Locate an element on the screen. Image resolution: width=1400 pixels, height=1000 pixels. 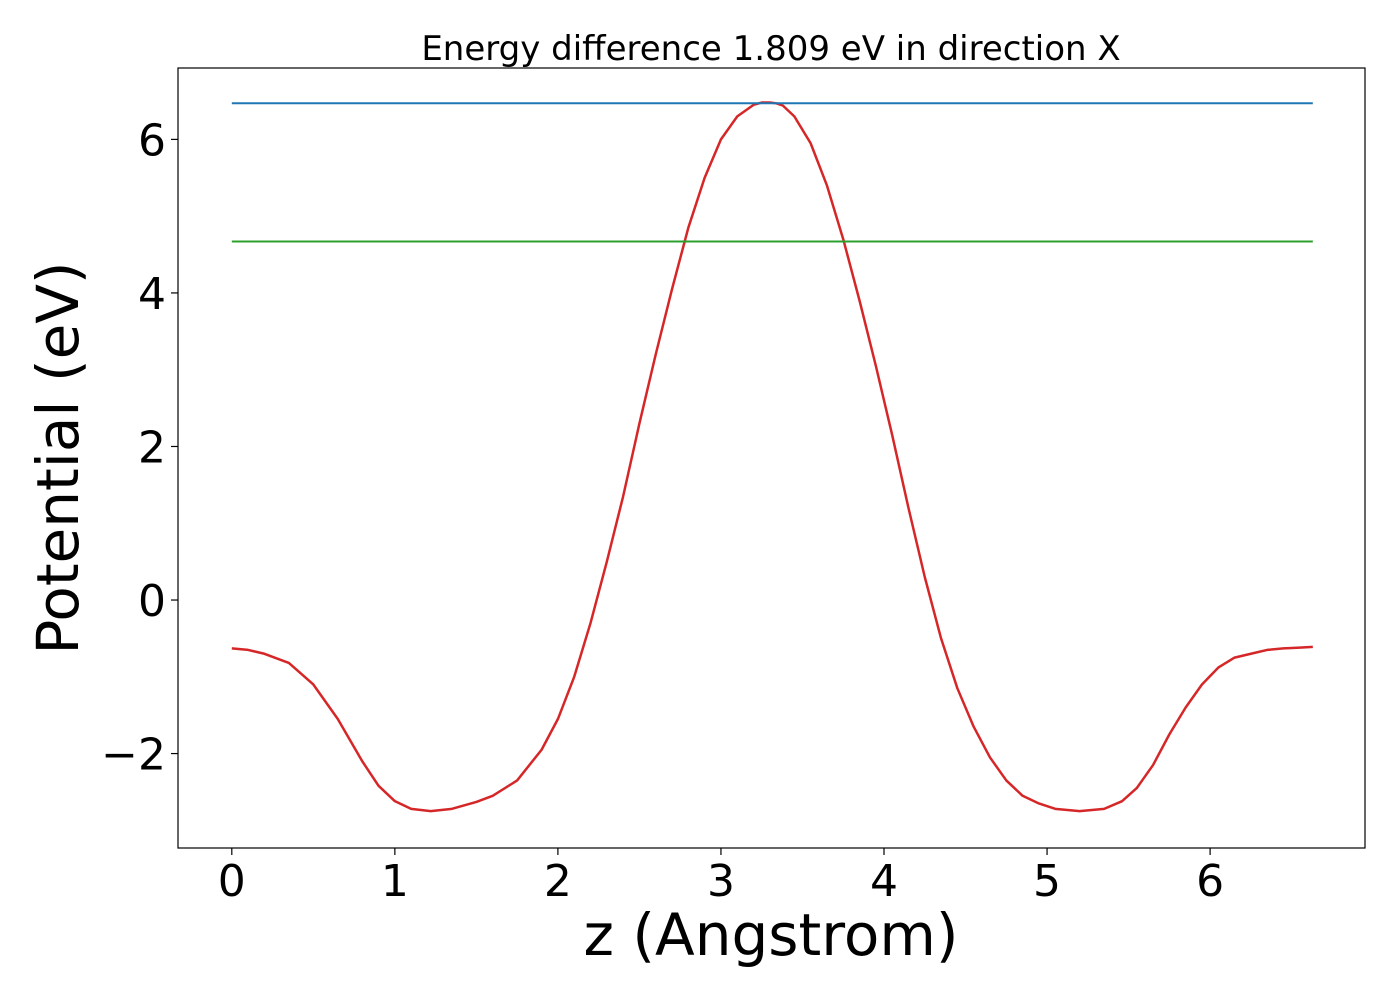
x-axis-label: z (Angstrom) is located at coordinates (771, 935).